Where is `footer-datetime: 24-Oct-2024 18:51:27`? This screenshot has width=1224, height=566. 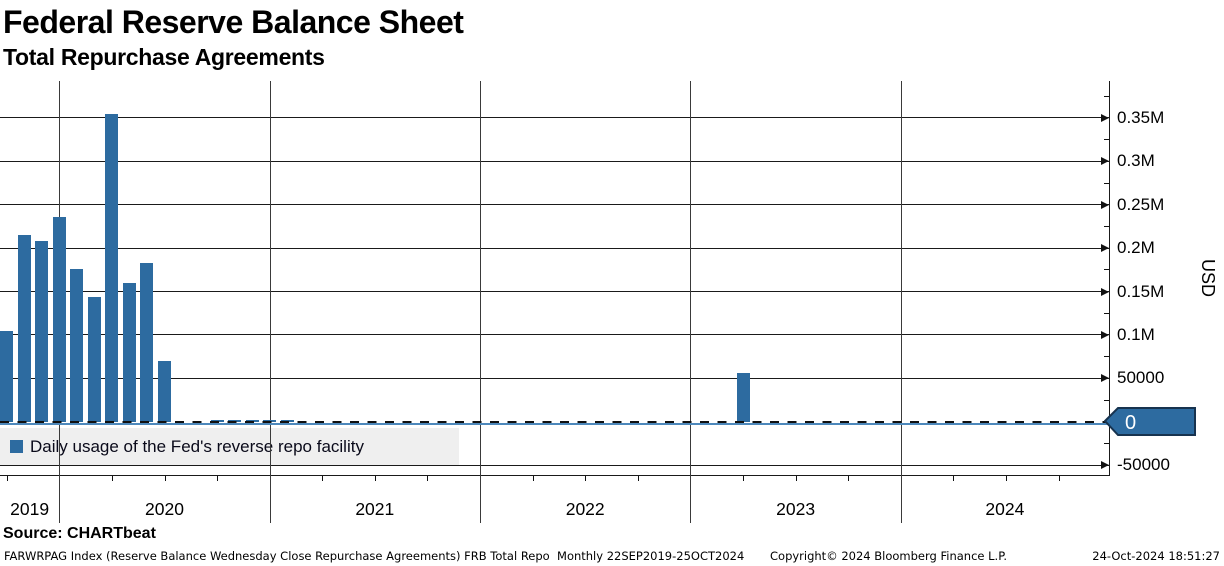
footer-datetime: 24-Oct-2024 18:51:27 is located at coordinates (1156, 556).